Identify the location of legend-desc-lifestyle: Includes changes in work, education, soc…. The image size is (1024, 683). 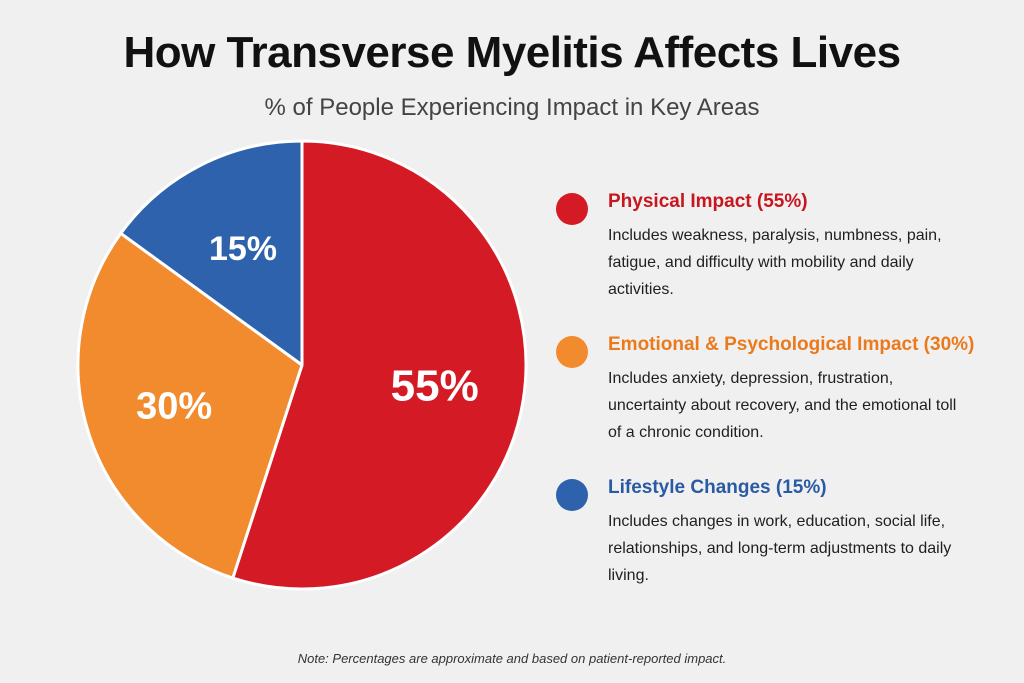
(780, 548).